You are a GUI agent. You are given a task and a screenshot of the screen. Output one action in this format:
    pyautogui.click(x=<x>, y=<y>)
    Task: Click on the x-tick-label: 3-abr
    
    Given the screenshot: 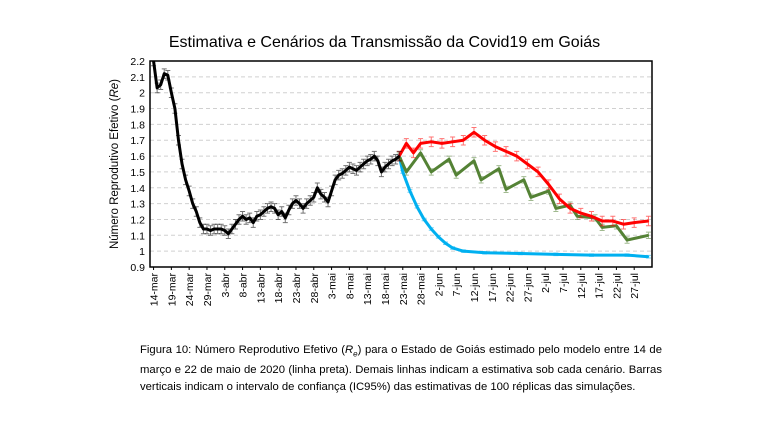 What is the action you would take?
    pyautogui.click(x=226, y=285)
    